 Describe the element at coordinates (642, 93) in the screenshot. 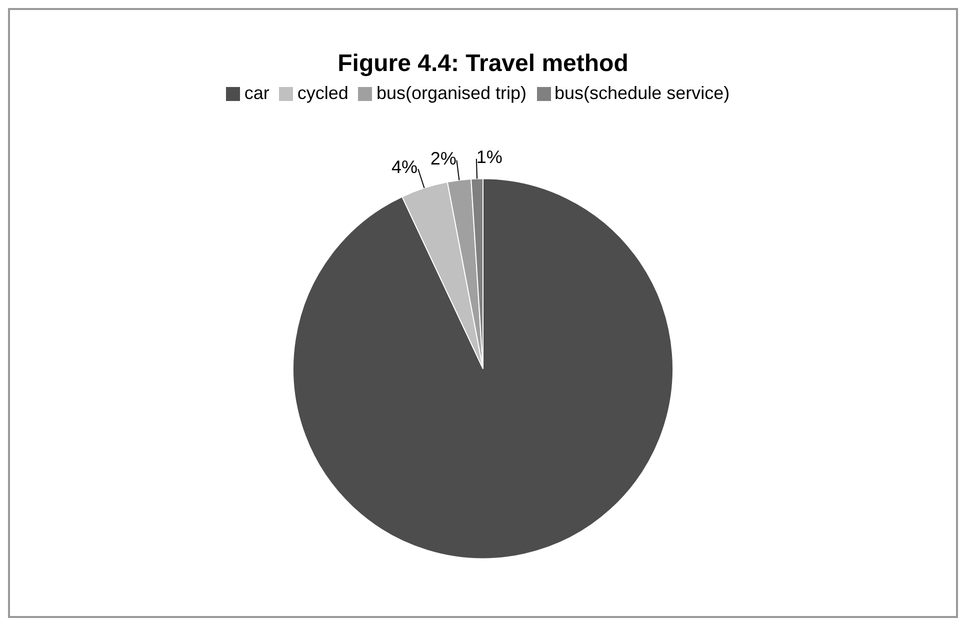

I see `legend-label: bus(schedule service)` at that location.